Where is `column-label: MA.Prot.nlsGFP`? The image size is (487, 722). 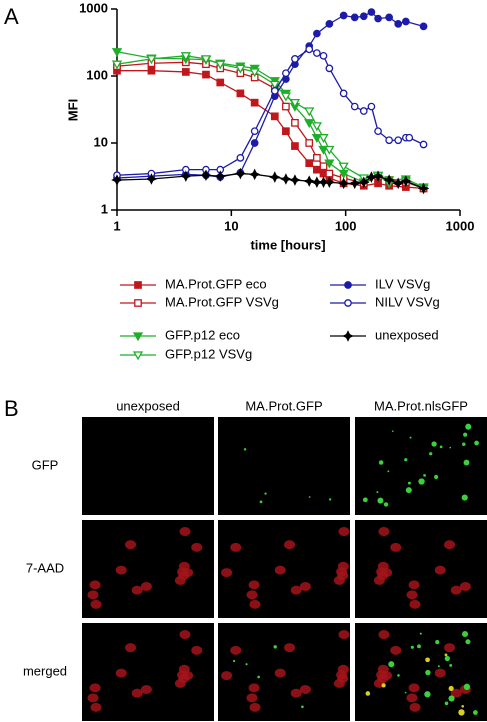 column-label: MA.Prot.nlsGFP is located at coordinates (421, 405).